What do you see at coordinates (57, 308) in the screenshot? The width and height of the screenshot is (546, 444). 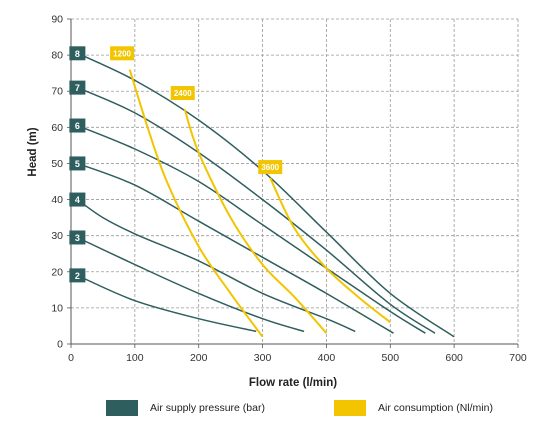 I see `y-tick-label: 10` at bounding box center [57, 308].